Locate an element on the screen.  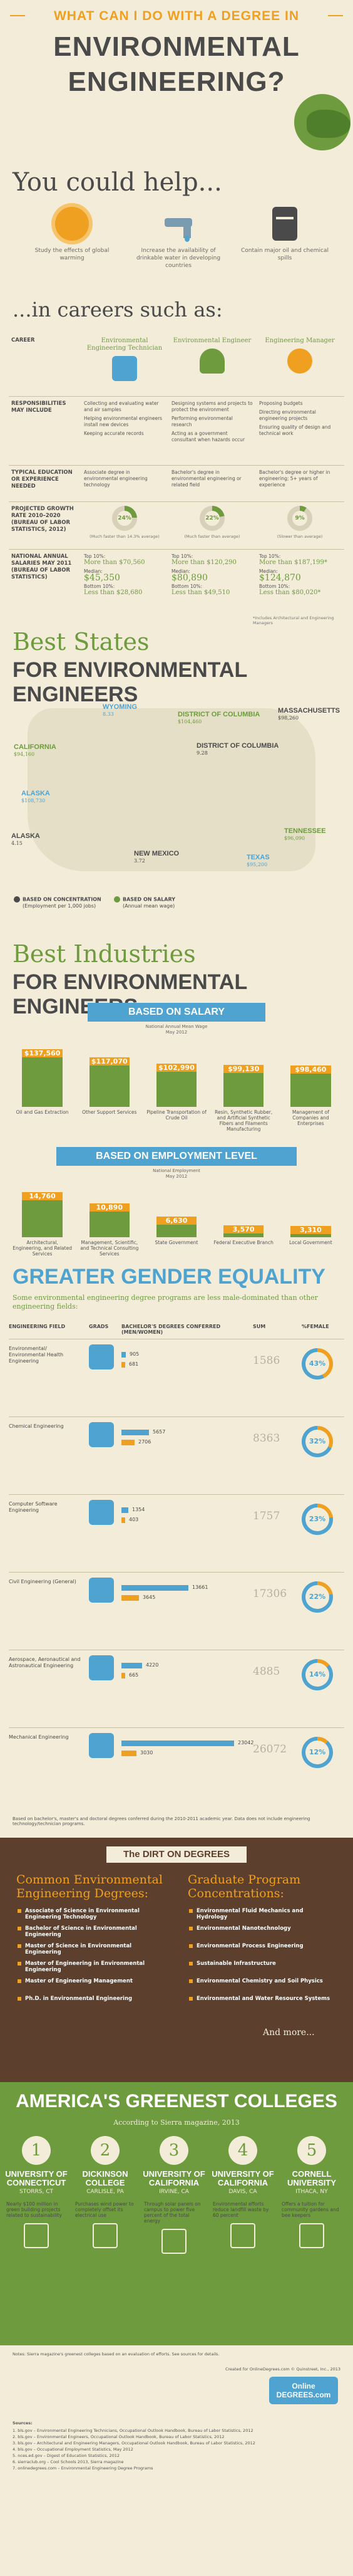
bar-value-label: $98,460 is located at coordinates (310, 1069).